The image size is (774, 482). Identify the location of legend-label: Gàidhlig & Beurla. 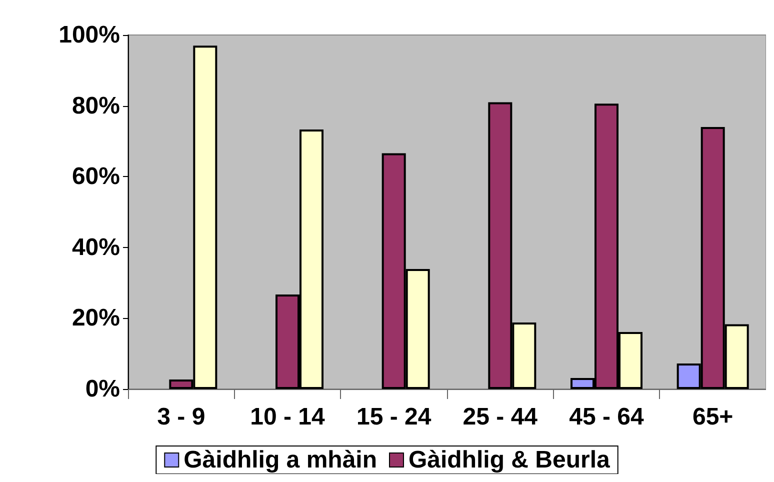
(509, 460).